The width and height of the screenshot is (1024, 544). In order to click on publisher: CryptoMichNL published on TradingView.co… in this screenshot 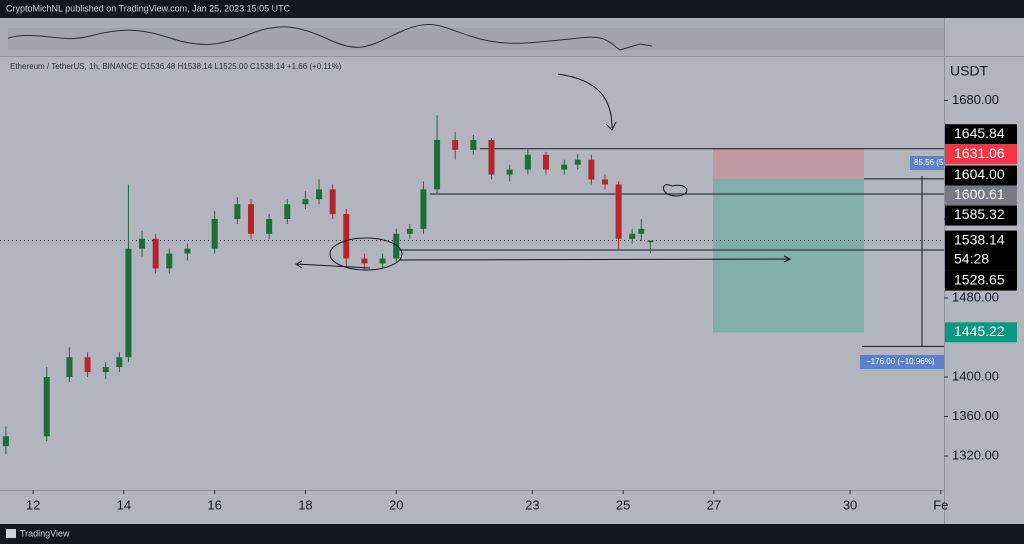, I will do `click(148, 8)`.